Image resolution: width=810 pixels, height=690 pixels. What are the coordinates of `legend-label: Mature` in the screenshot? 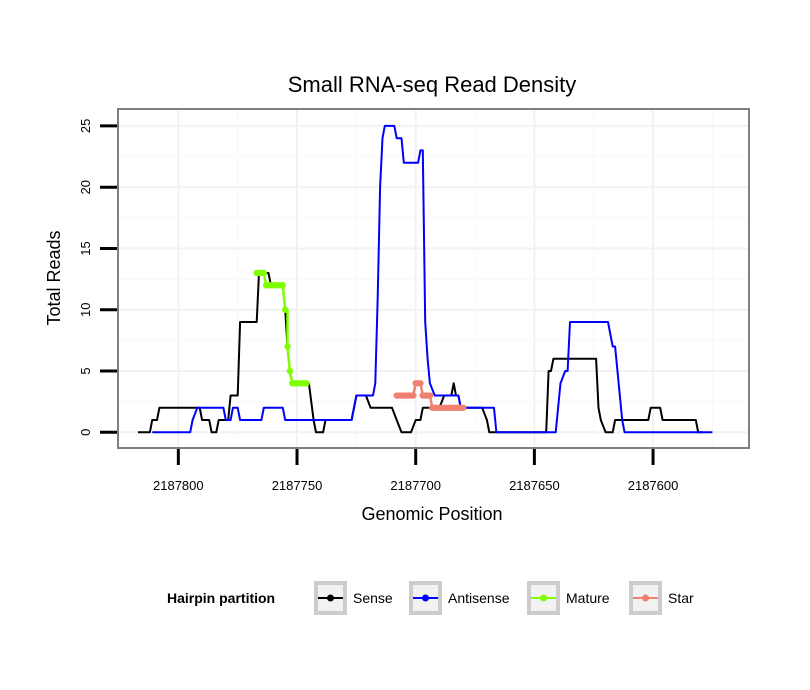 It's located at (588, 598).